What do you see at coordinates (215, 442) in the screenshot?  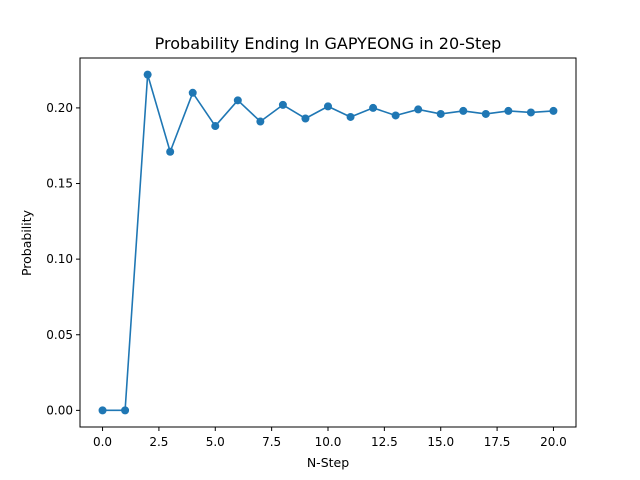 I see `x-tick-label: 5.0` at bounding box center [215, 442].